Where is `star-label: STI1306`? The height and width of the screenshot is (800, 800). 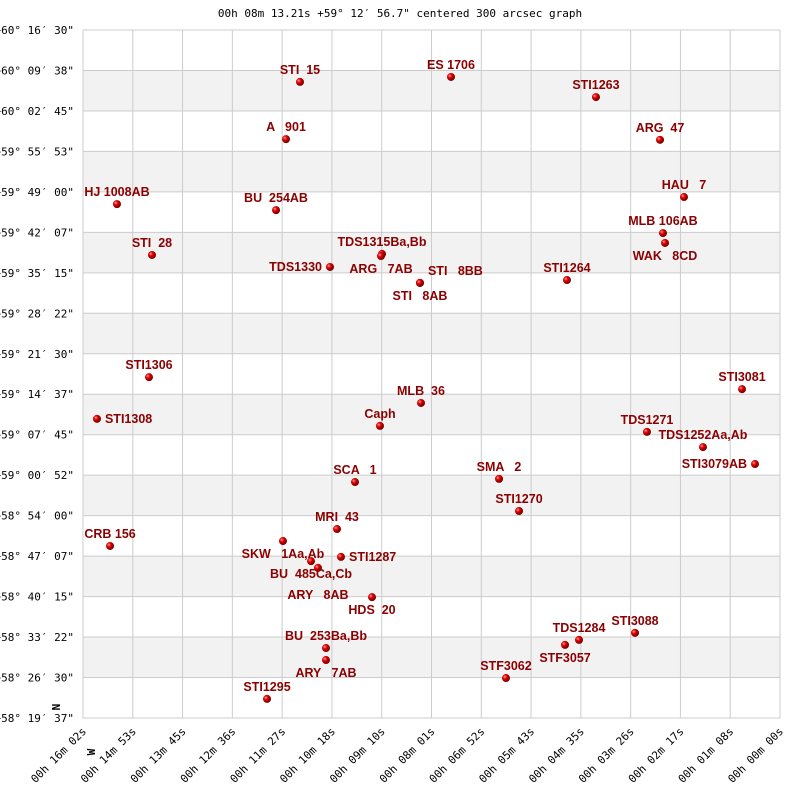 star-label: STI1306 is located at coordinates (148, 365).